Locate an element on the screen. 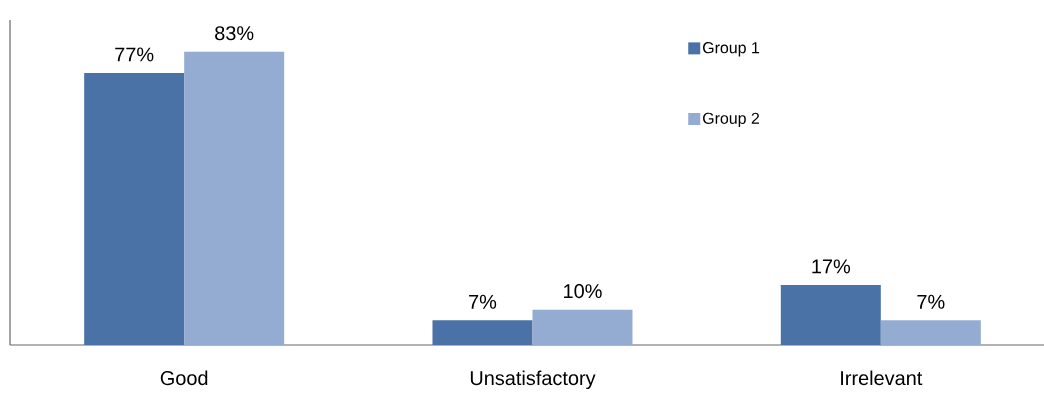 The width and height of the screenshot is (1044, 401). legend-label: Group 2 is located at coordinates (731, 120).